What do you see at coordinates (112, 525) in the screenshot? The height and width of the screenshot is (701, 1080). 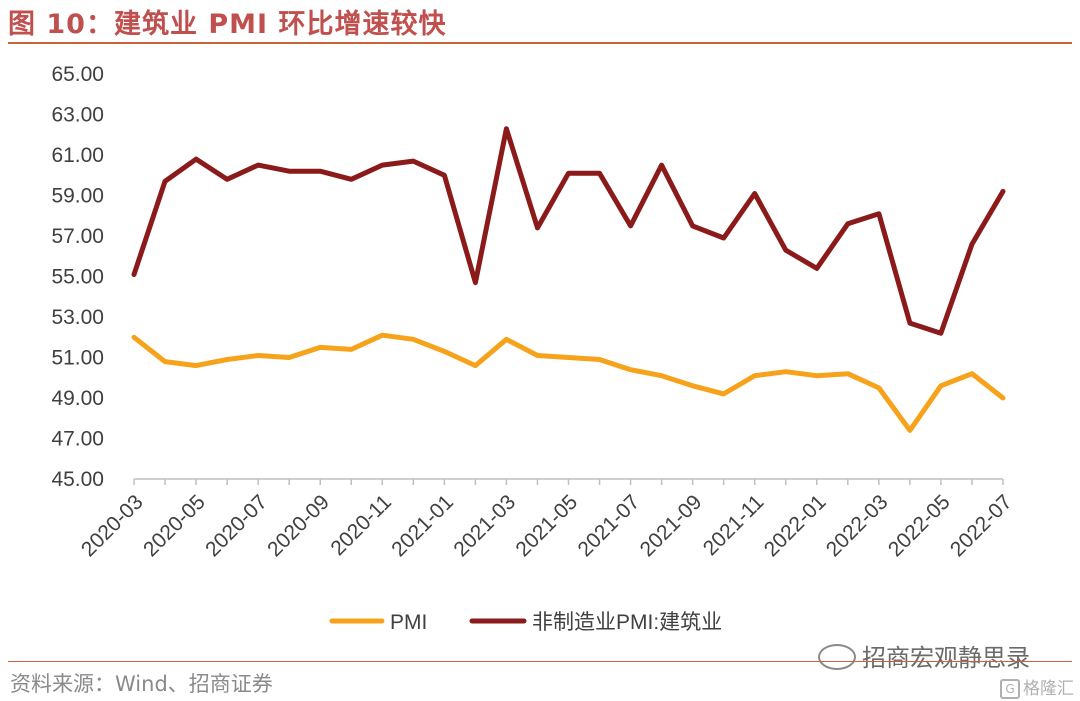 I see `x-tick-label: 2020-03` at bounding box center [112, 525].